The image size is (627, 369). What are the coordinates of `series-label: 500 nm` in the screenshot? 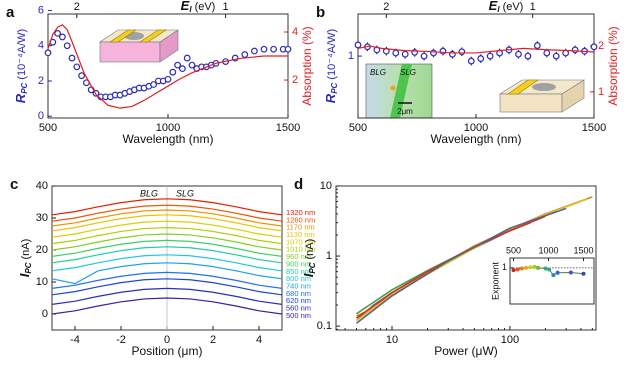 It's located at (298, 315).